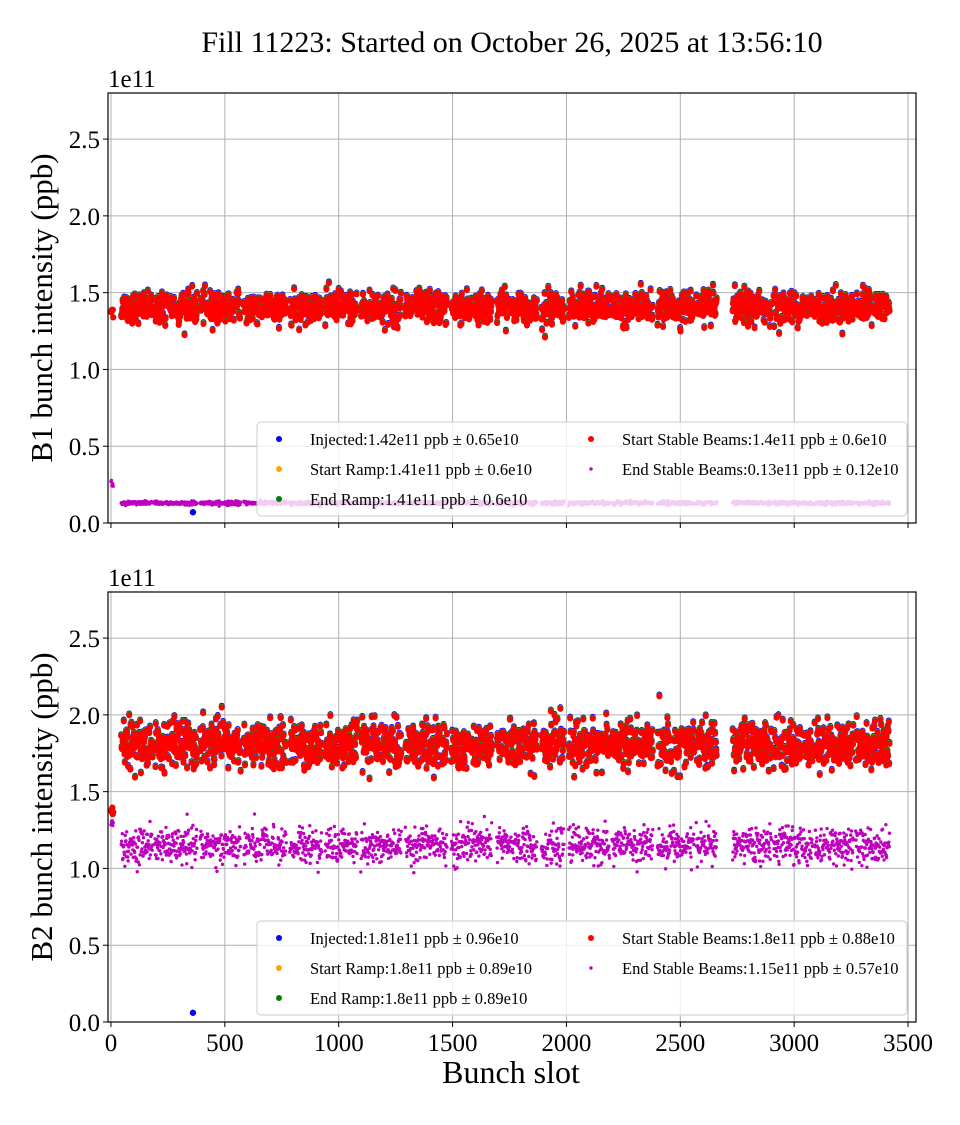 The width and height of the screenshot is (960, 1125). I want to click on outlier-point, so click(193, 512).